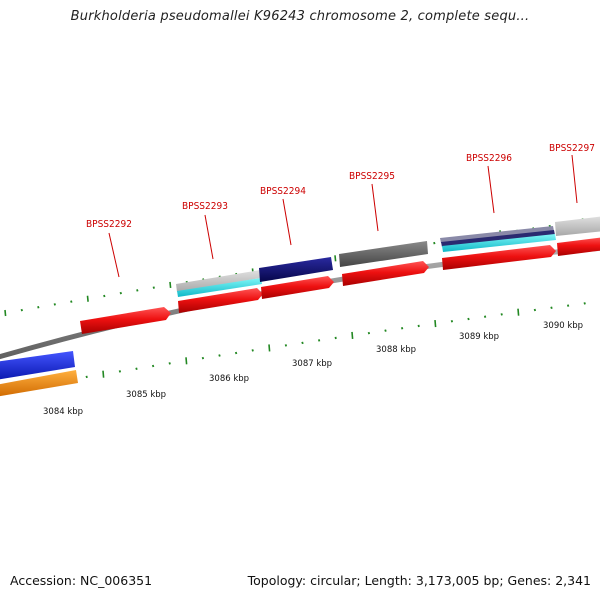 The height and width of the screenshot is (600, 600). Describe the element at coordinates (63, 412) in the screenshot. I see `scale-label-3084: 3084 kbp` at that location.